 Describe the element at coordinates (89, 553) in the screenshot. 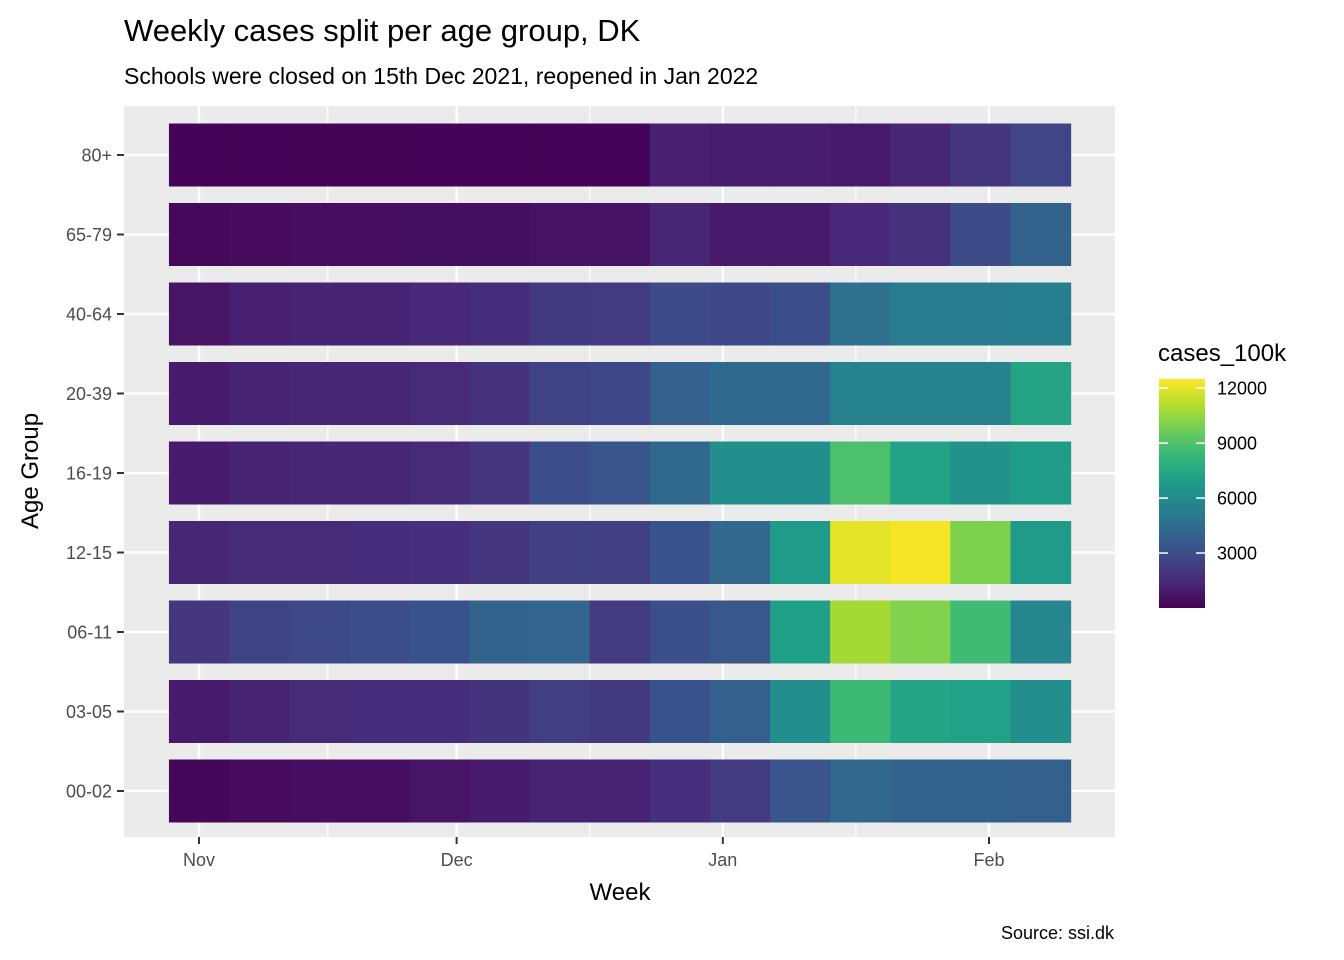

I see `y-tick-label: 12-15` at that location.